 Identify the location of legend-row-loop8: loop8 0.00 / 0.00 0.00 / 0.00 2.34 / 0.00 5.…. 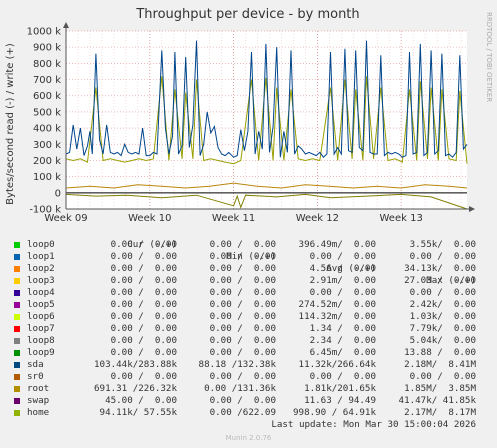
(248, 341).